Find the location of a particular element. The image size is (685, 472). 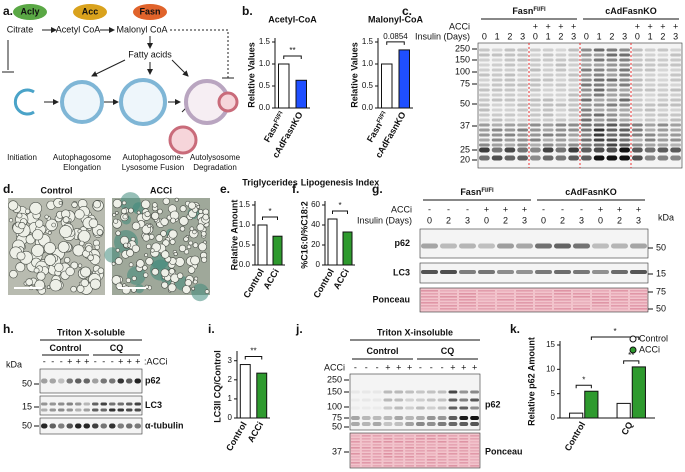

y-tick-label: 1.5 is located at coordinates (265, 41).